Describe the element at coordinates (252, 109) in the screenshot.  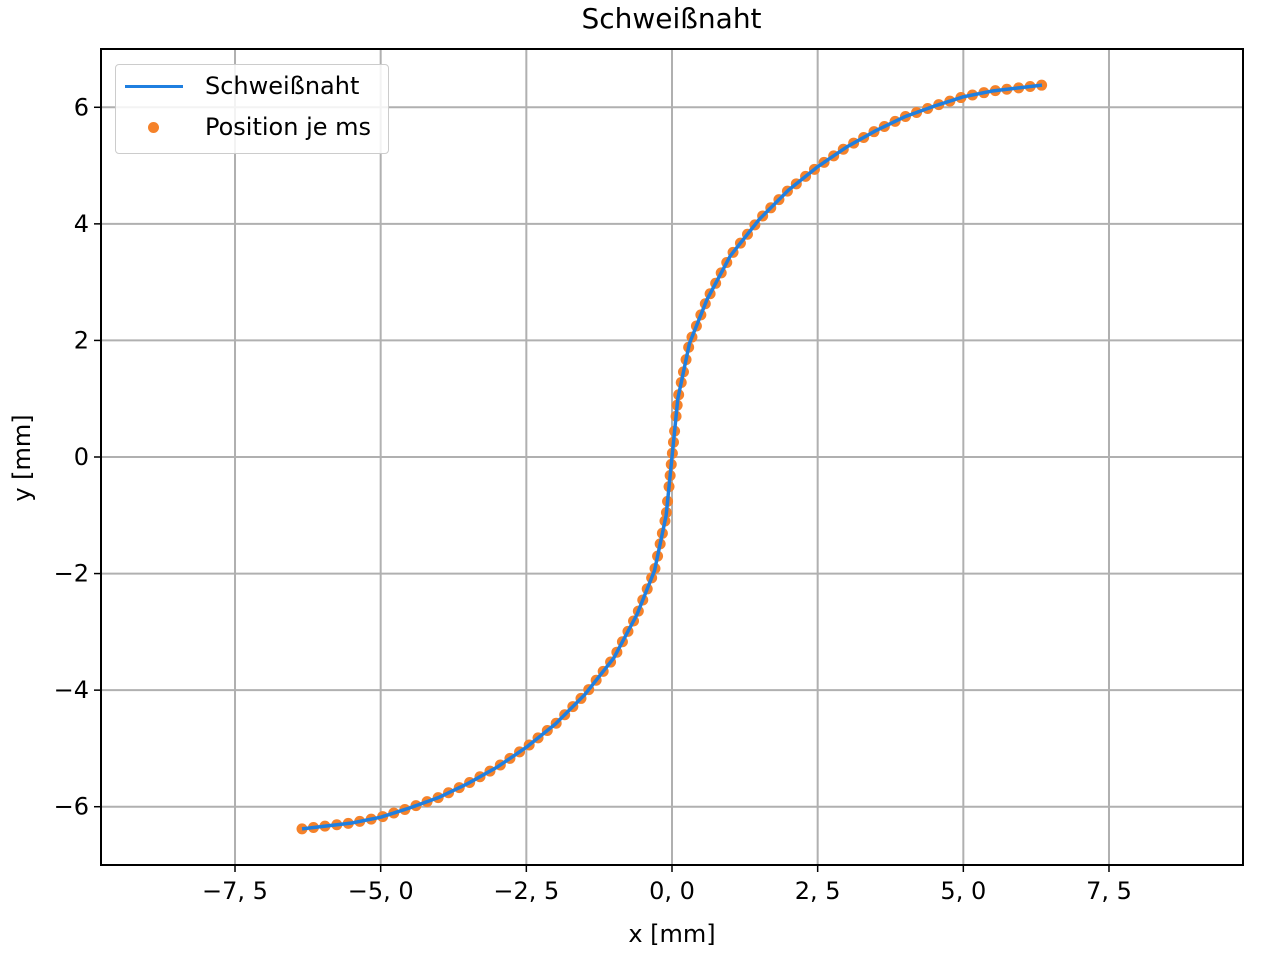
I see `legend: Schweißnaht Position je ms` at that location.